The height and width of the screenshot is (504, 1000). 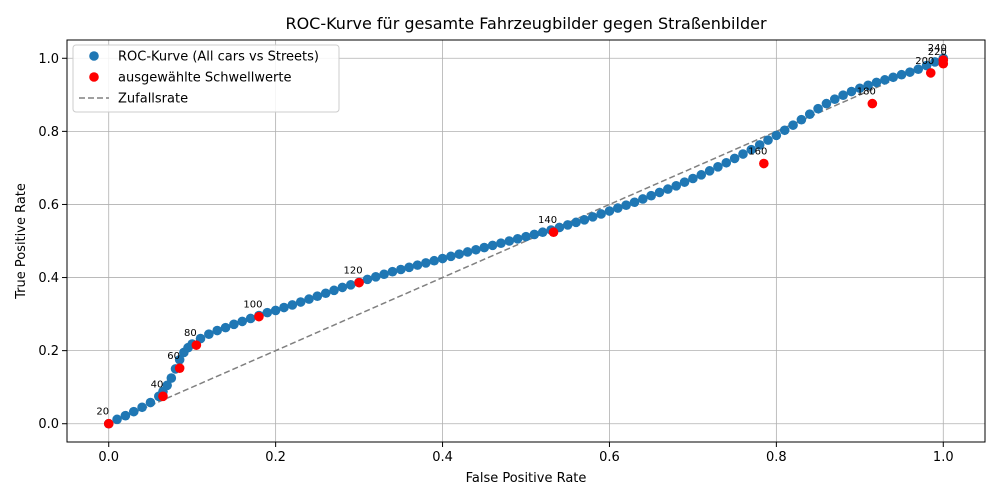 I want to click on x-tick-label: 0.0, so click(x=108, y=457).